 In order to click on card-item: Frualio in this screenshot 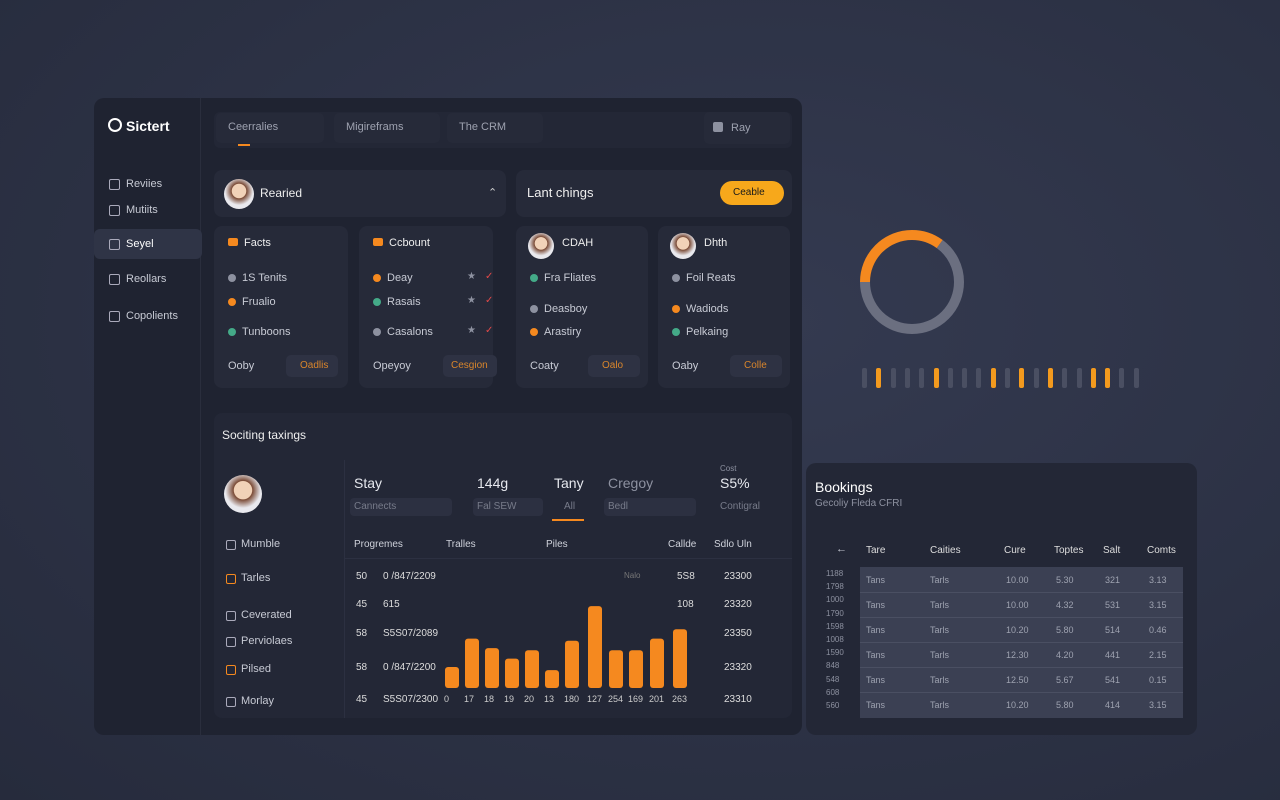, I will do `click(259, 302)`.